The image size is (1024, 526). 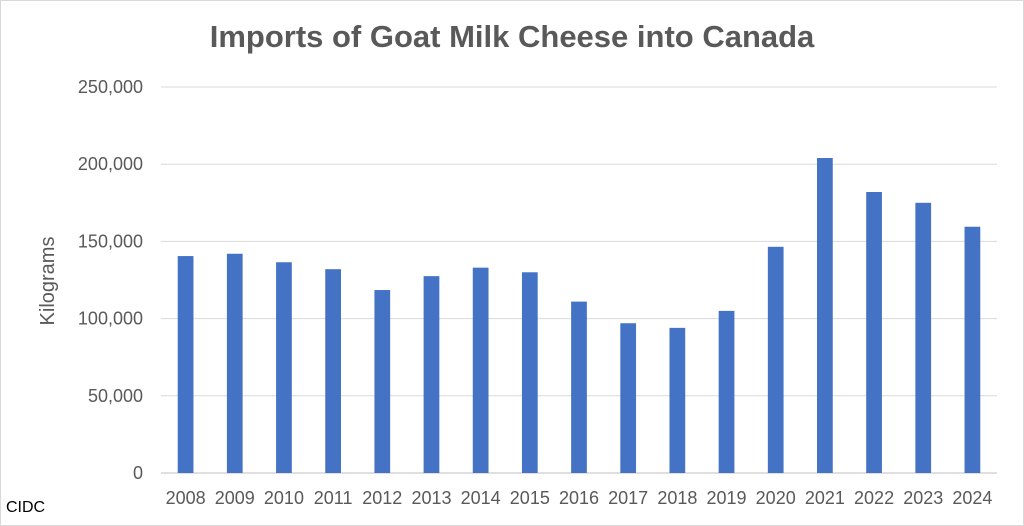 I want to click on x-tick-label: 2019, so click(x=727, y=498).